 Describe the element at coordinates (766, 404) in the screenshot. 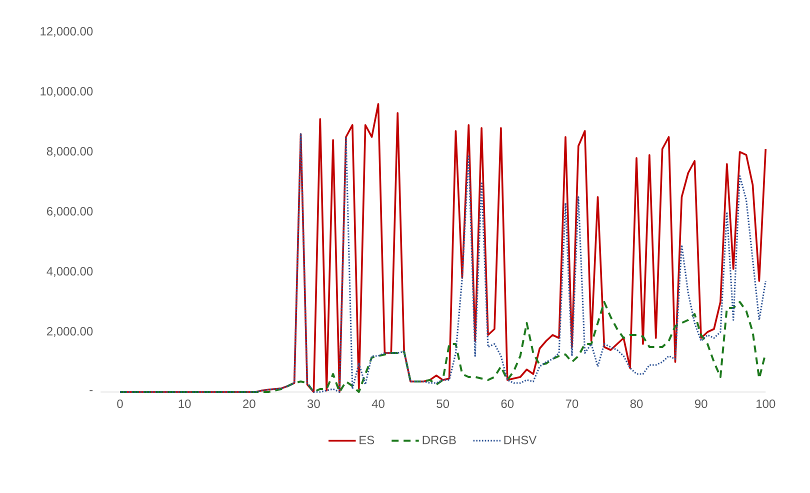

I see `x-tick-label: 100` at that location.